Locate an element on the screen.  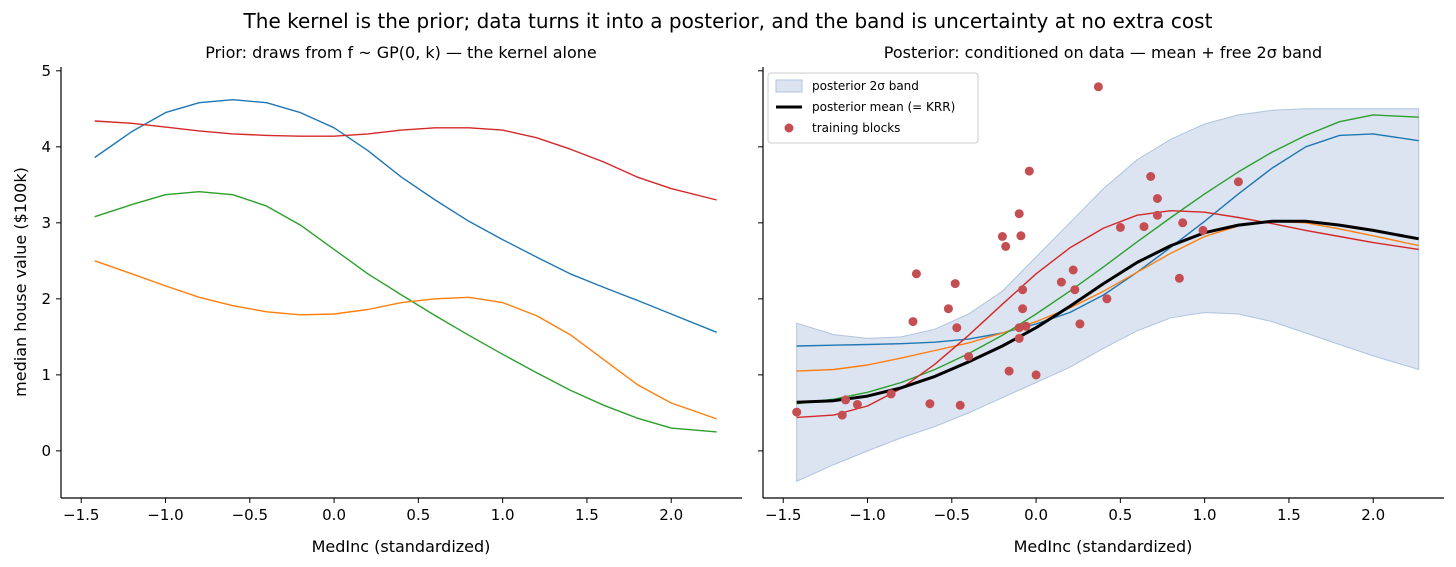
legend-band-label: posterior 2σ band is located at coordinates (865, 86).